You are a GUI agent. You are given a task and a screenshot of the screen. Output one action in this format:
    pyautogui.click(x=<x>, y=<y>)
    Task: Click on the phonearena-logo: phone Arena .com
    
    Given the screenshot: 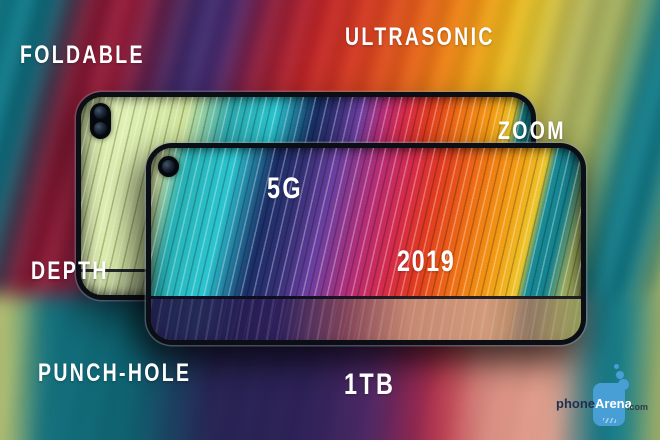 What is the action you would take?
    pyautogui.click(x=608, y=398)
    